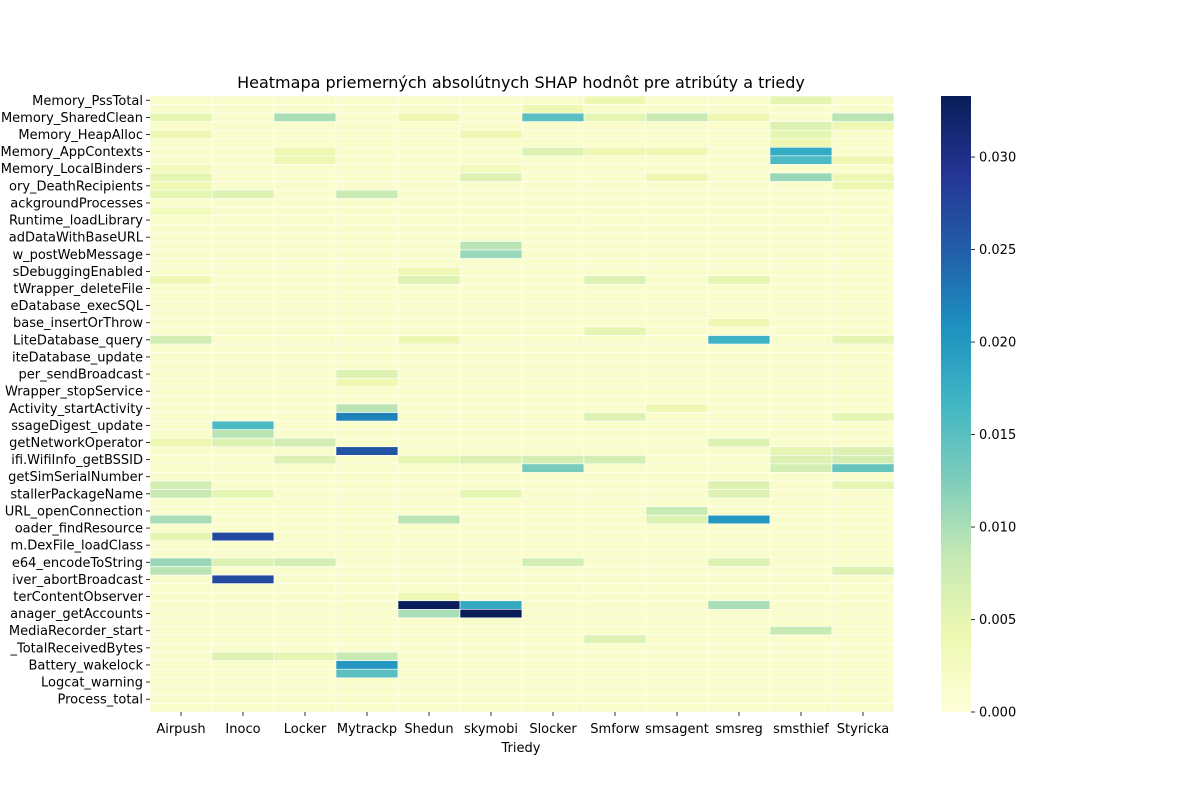 The image size is (1200, 800). What do you see at coordinates (76, 203) in the screenshot?
I see `y-tick-label: ackgroundProcesses` at bounding box center [76, 203].